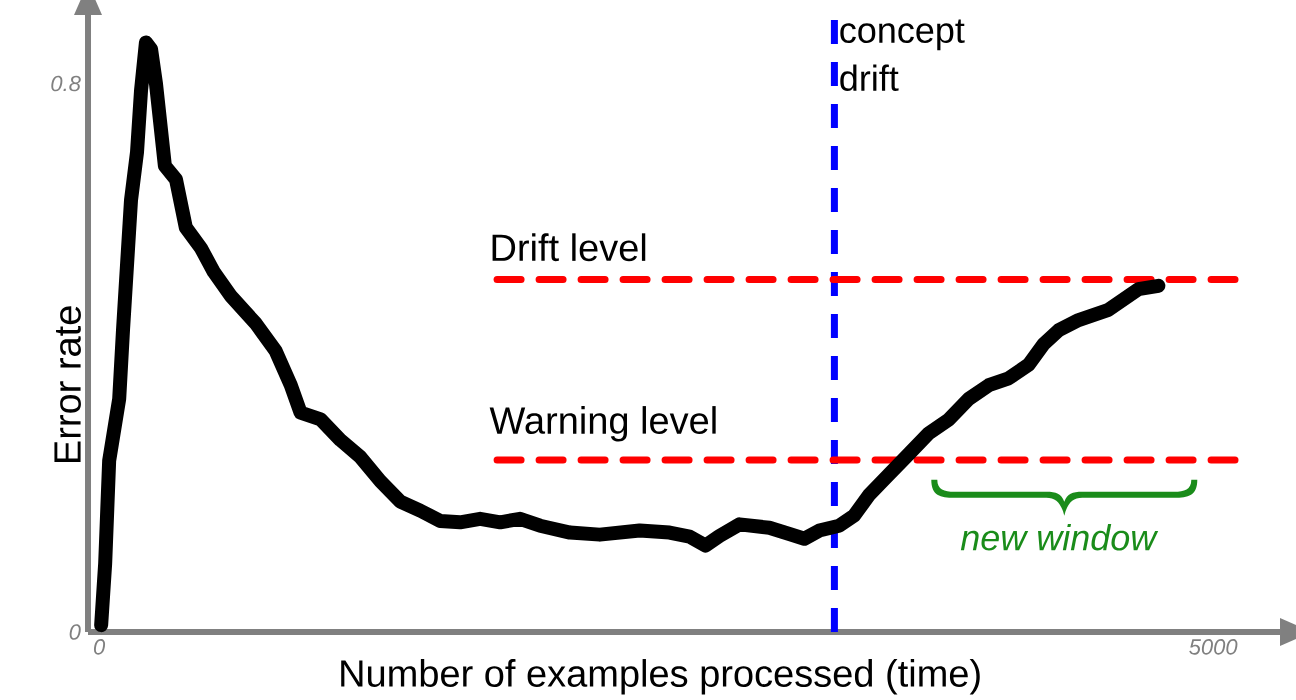 This screenshot has height=700, width=1296. I want to click on x-axis-title: Number of examples processed (time), so click(660, 677).